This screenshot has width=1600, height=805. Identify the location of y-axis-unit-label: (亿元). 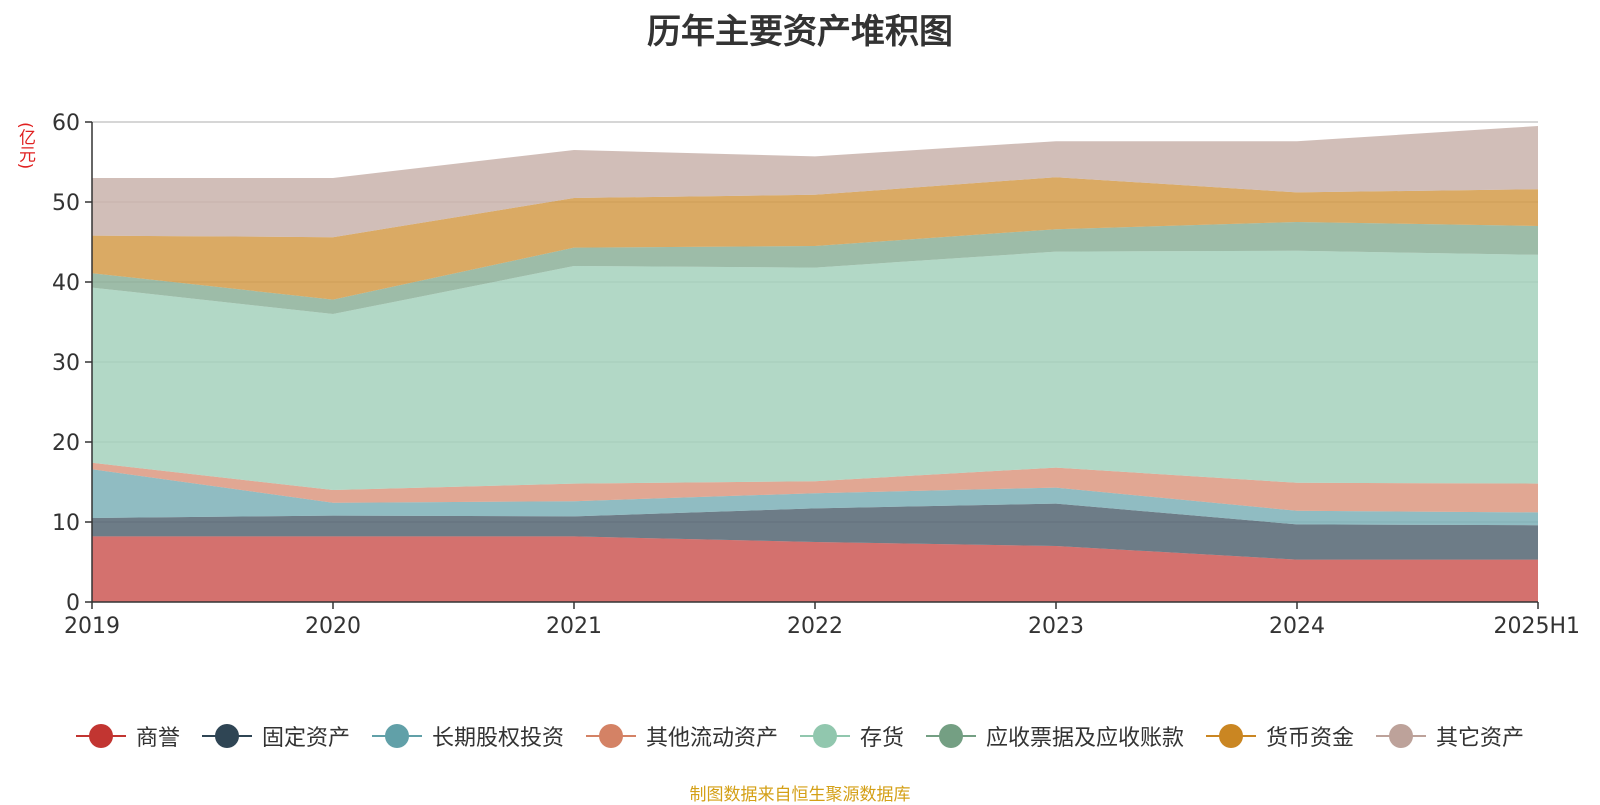
(25, 146).